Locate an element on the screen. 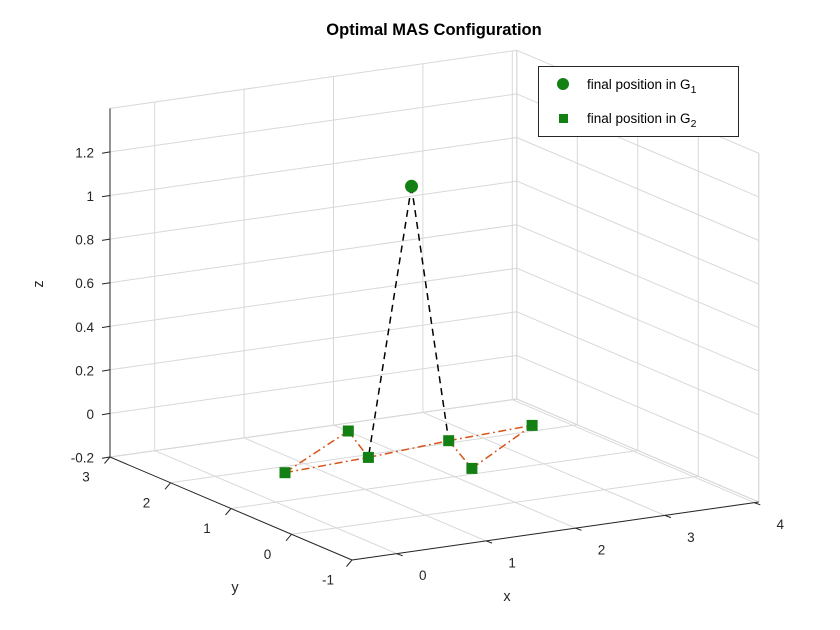  legend-label-g2: final position in G2 is located at coordinates (641, 120).